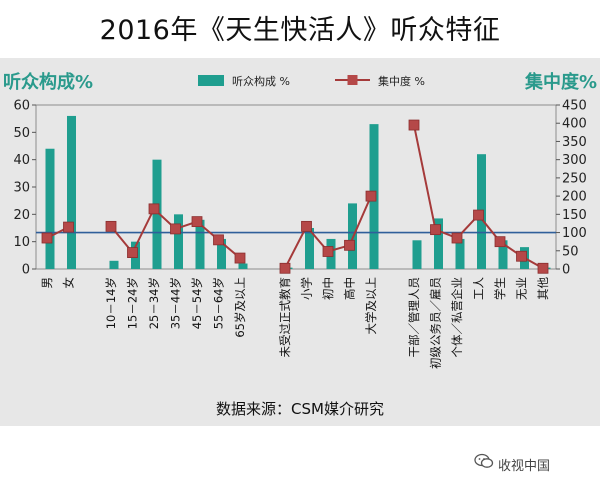  I want to click on left-tick-label: 20, so click(21, 215).